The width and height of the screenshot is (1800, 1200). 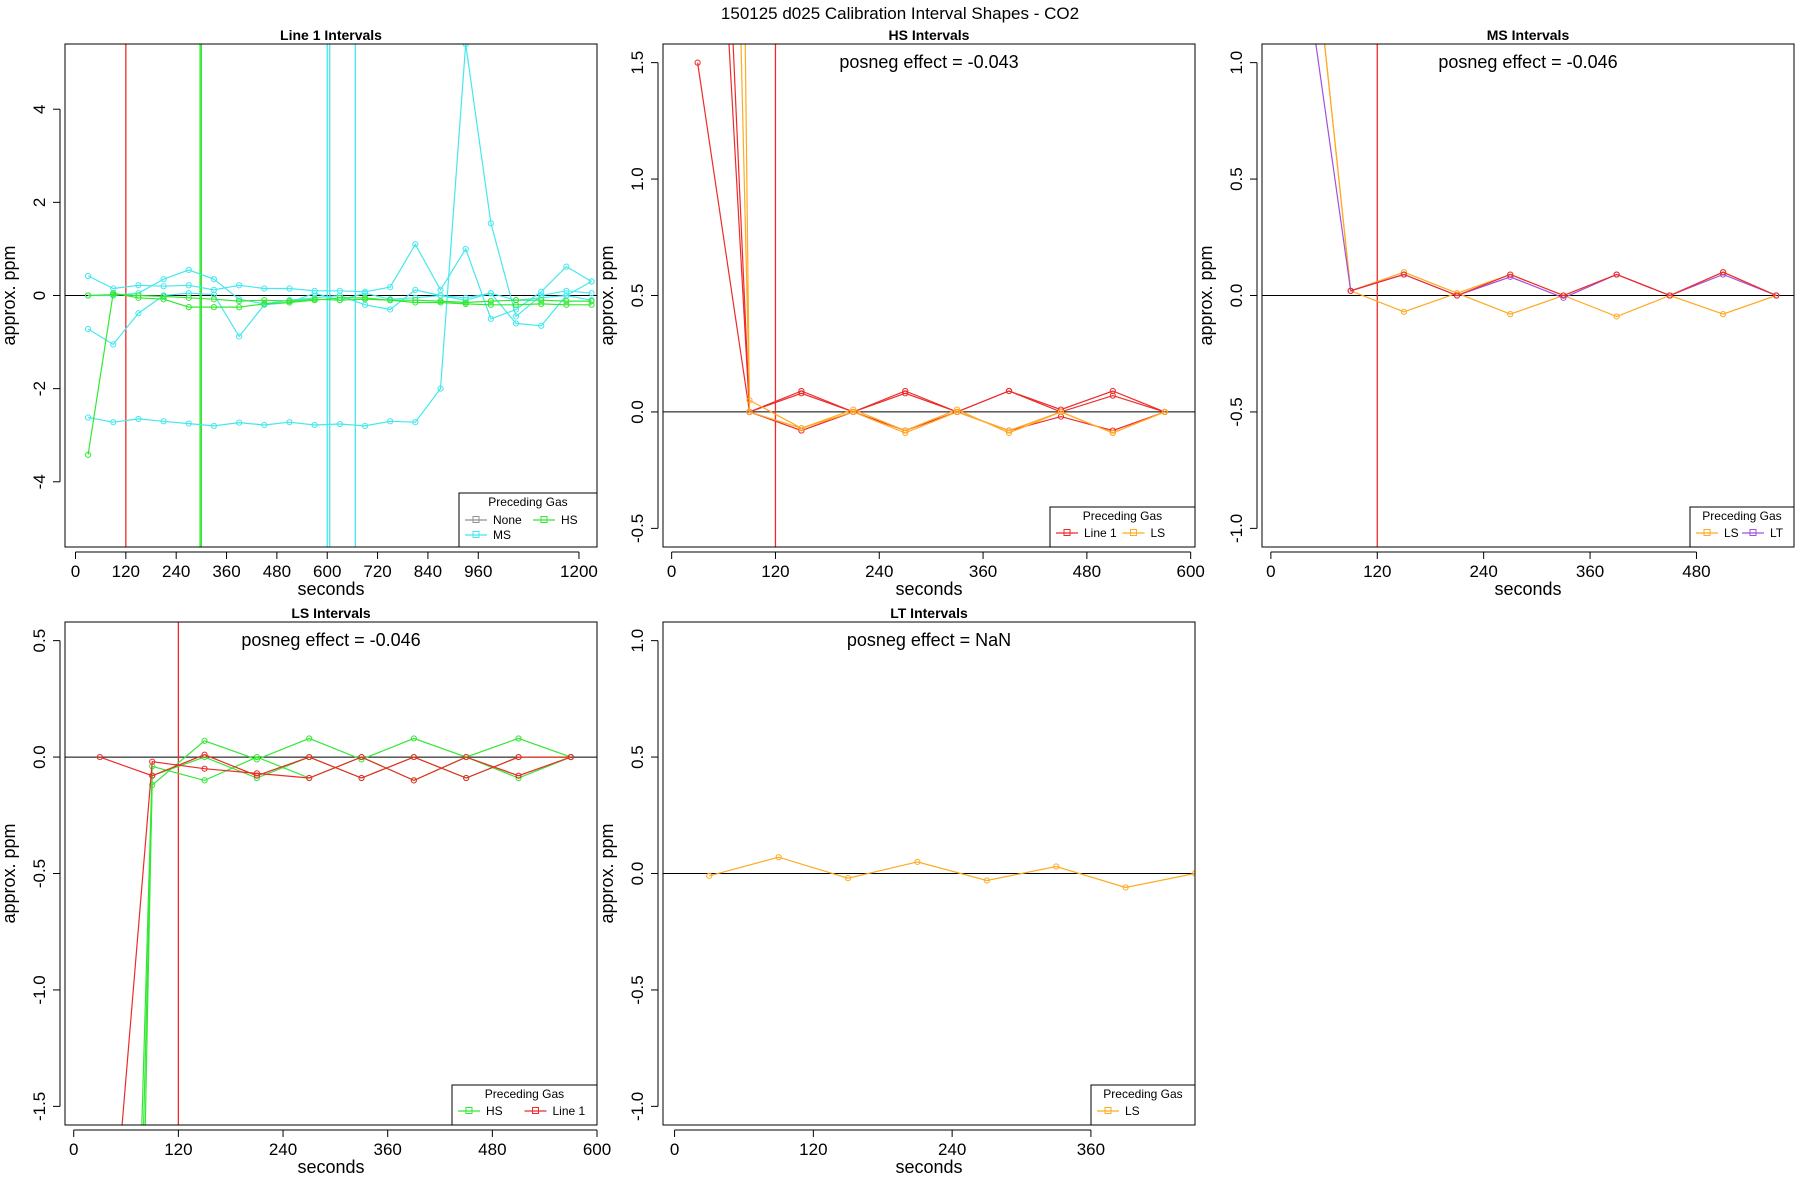 What do you see at coordinates (637, 641) in the screenshot?
I see `y-tick-label: 1.0` at bounding box center [637, 641].